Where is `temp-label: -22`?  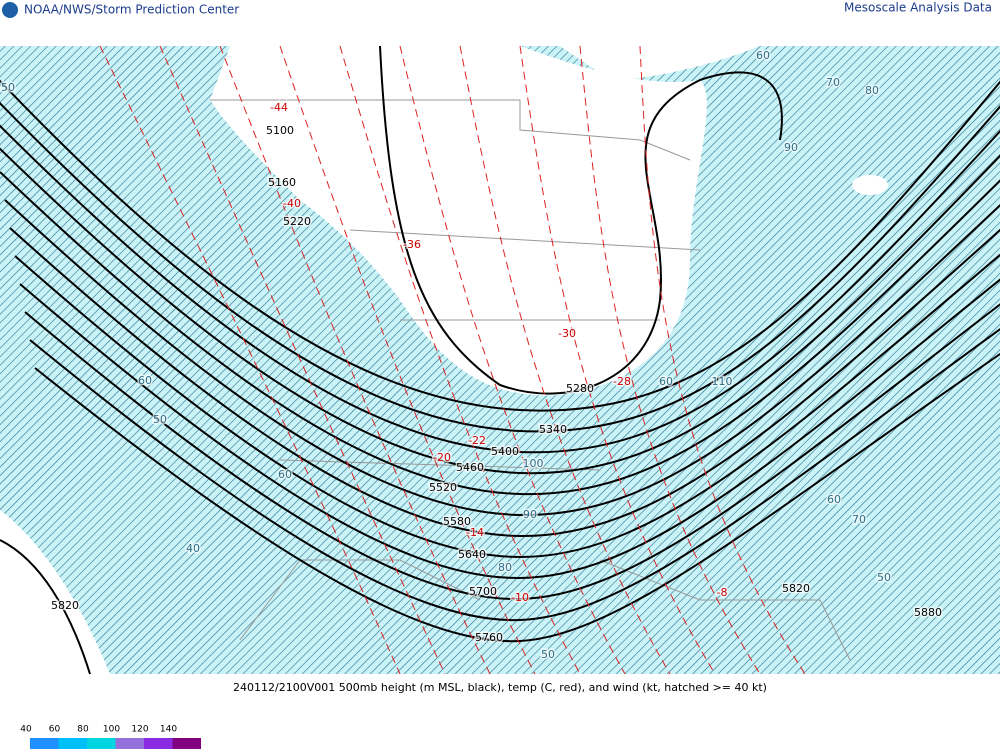 temp-label: -22 is located at coordinates (477, 440).